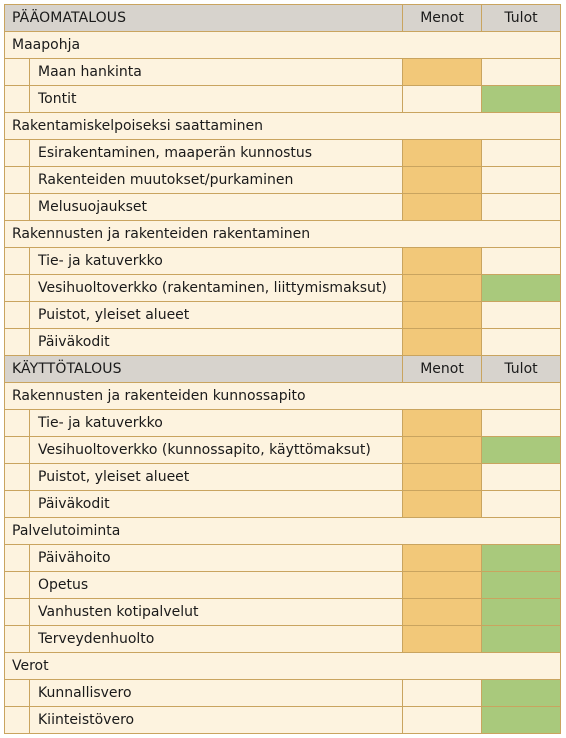  I want to click on group-label: Maapohja, so click(282, 45).